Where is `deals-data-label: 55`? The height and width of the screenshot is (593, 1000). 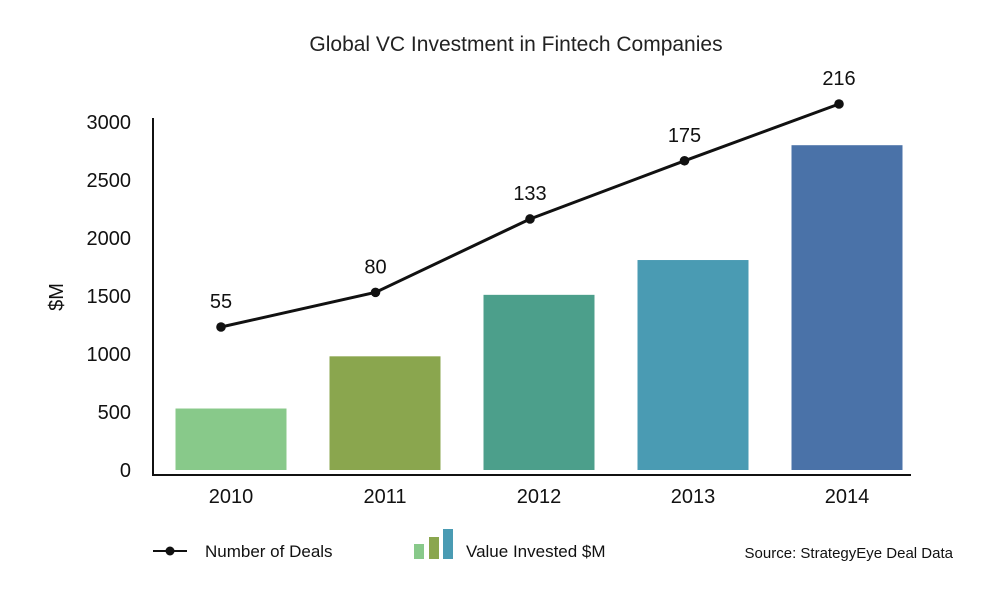 deals-data-label: 55 is located at coordinates (221, 302).